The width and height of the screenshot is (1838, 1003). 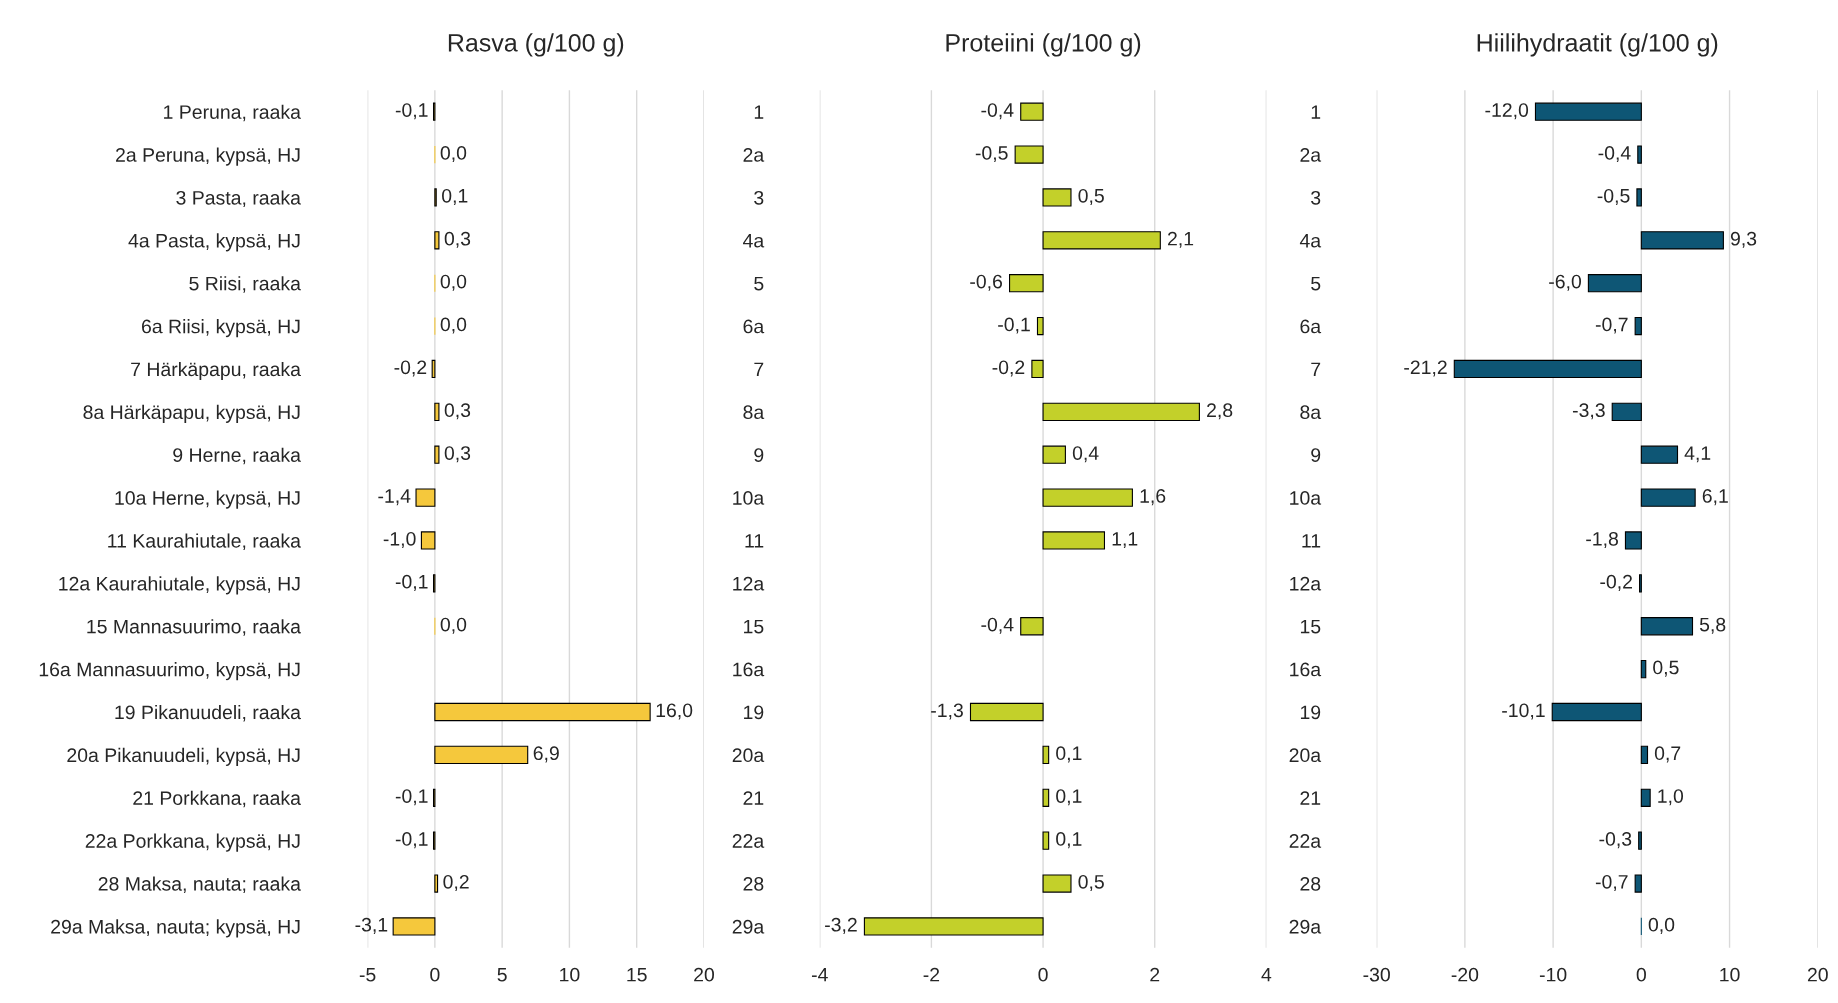 What do you see at coordinates (237, 456) in the screenshot?
I see `y-tick-label: 9 Herne, raaka` at bounding box center [237, 456].